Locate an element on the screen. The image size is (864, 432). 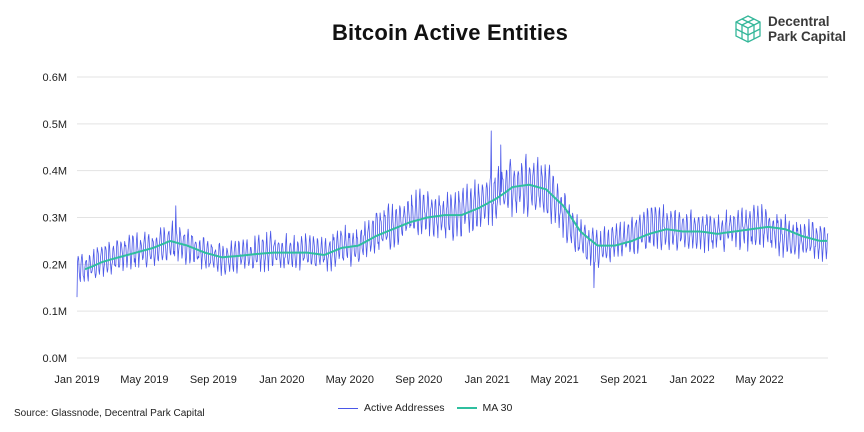
x-tick-label: May 2022 is located at coordinates (759, 380).